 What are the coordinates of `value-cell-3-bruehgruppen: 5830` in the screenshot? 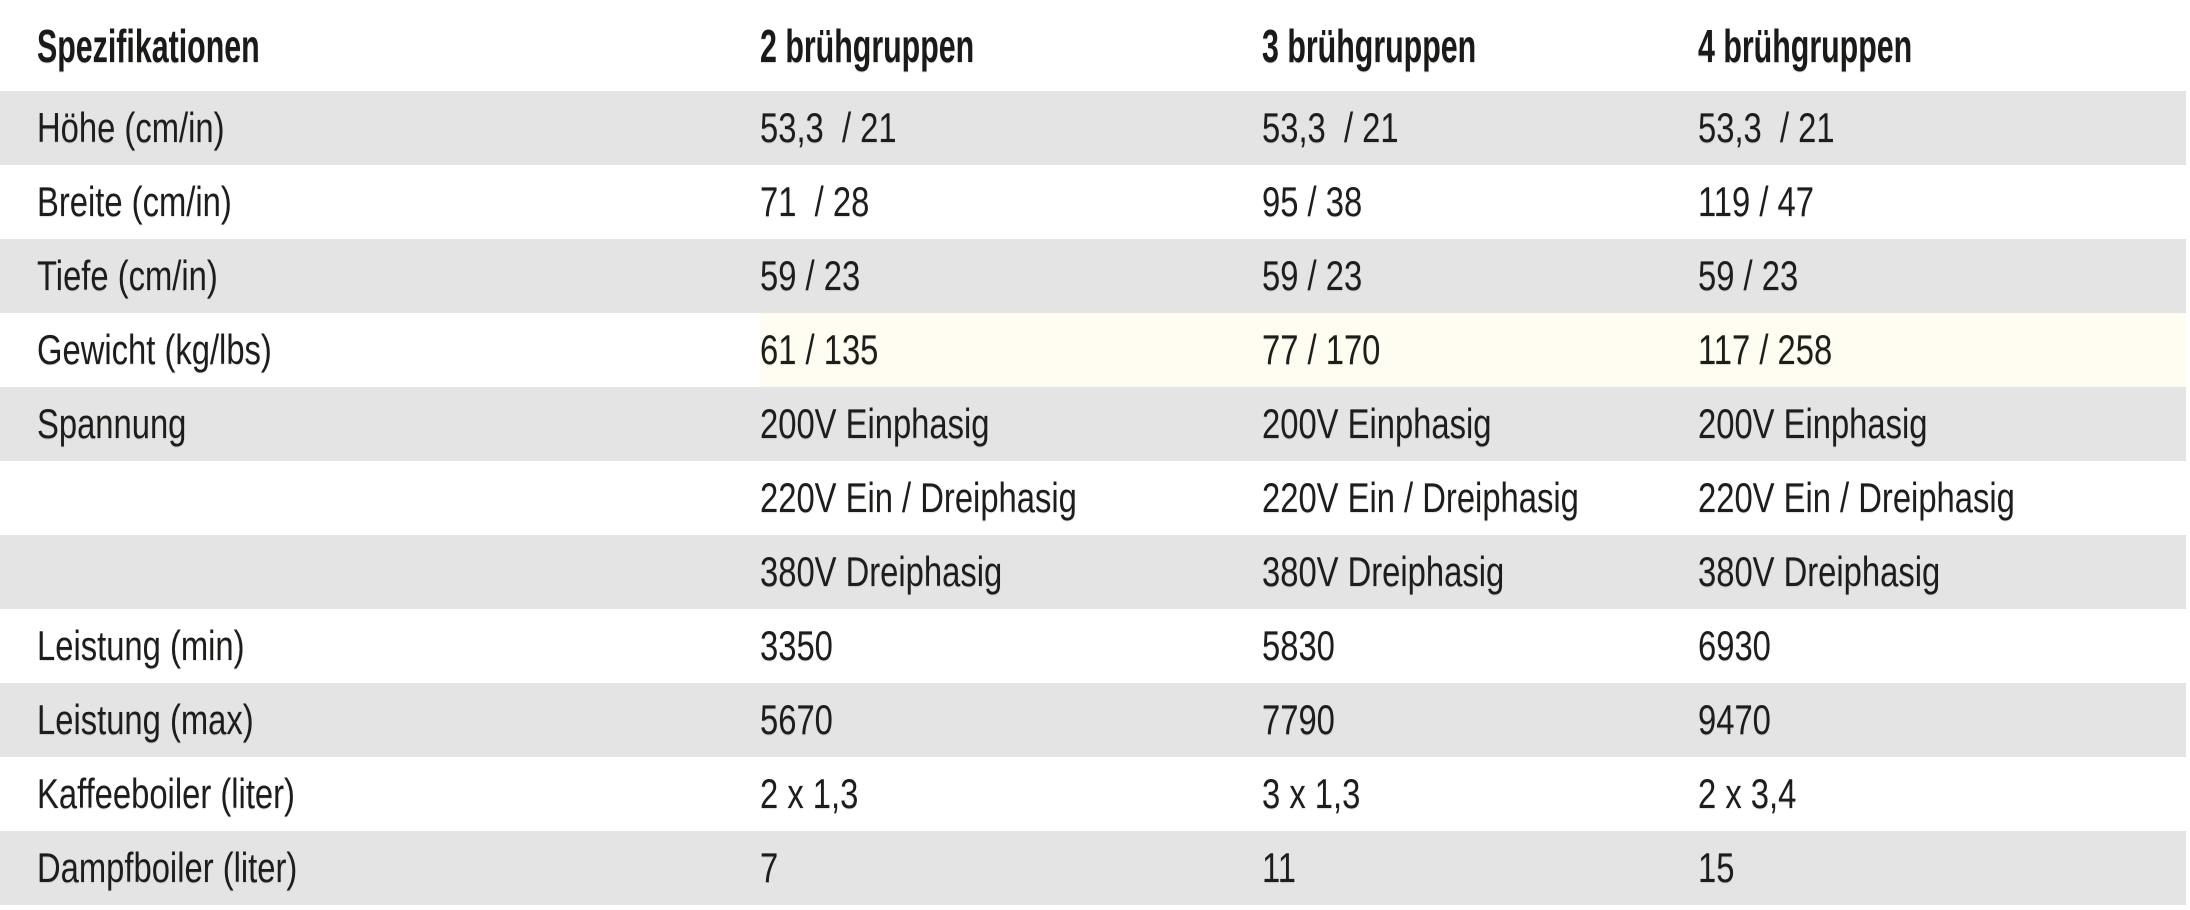 It's located at (1480, 646).